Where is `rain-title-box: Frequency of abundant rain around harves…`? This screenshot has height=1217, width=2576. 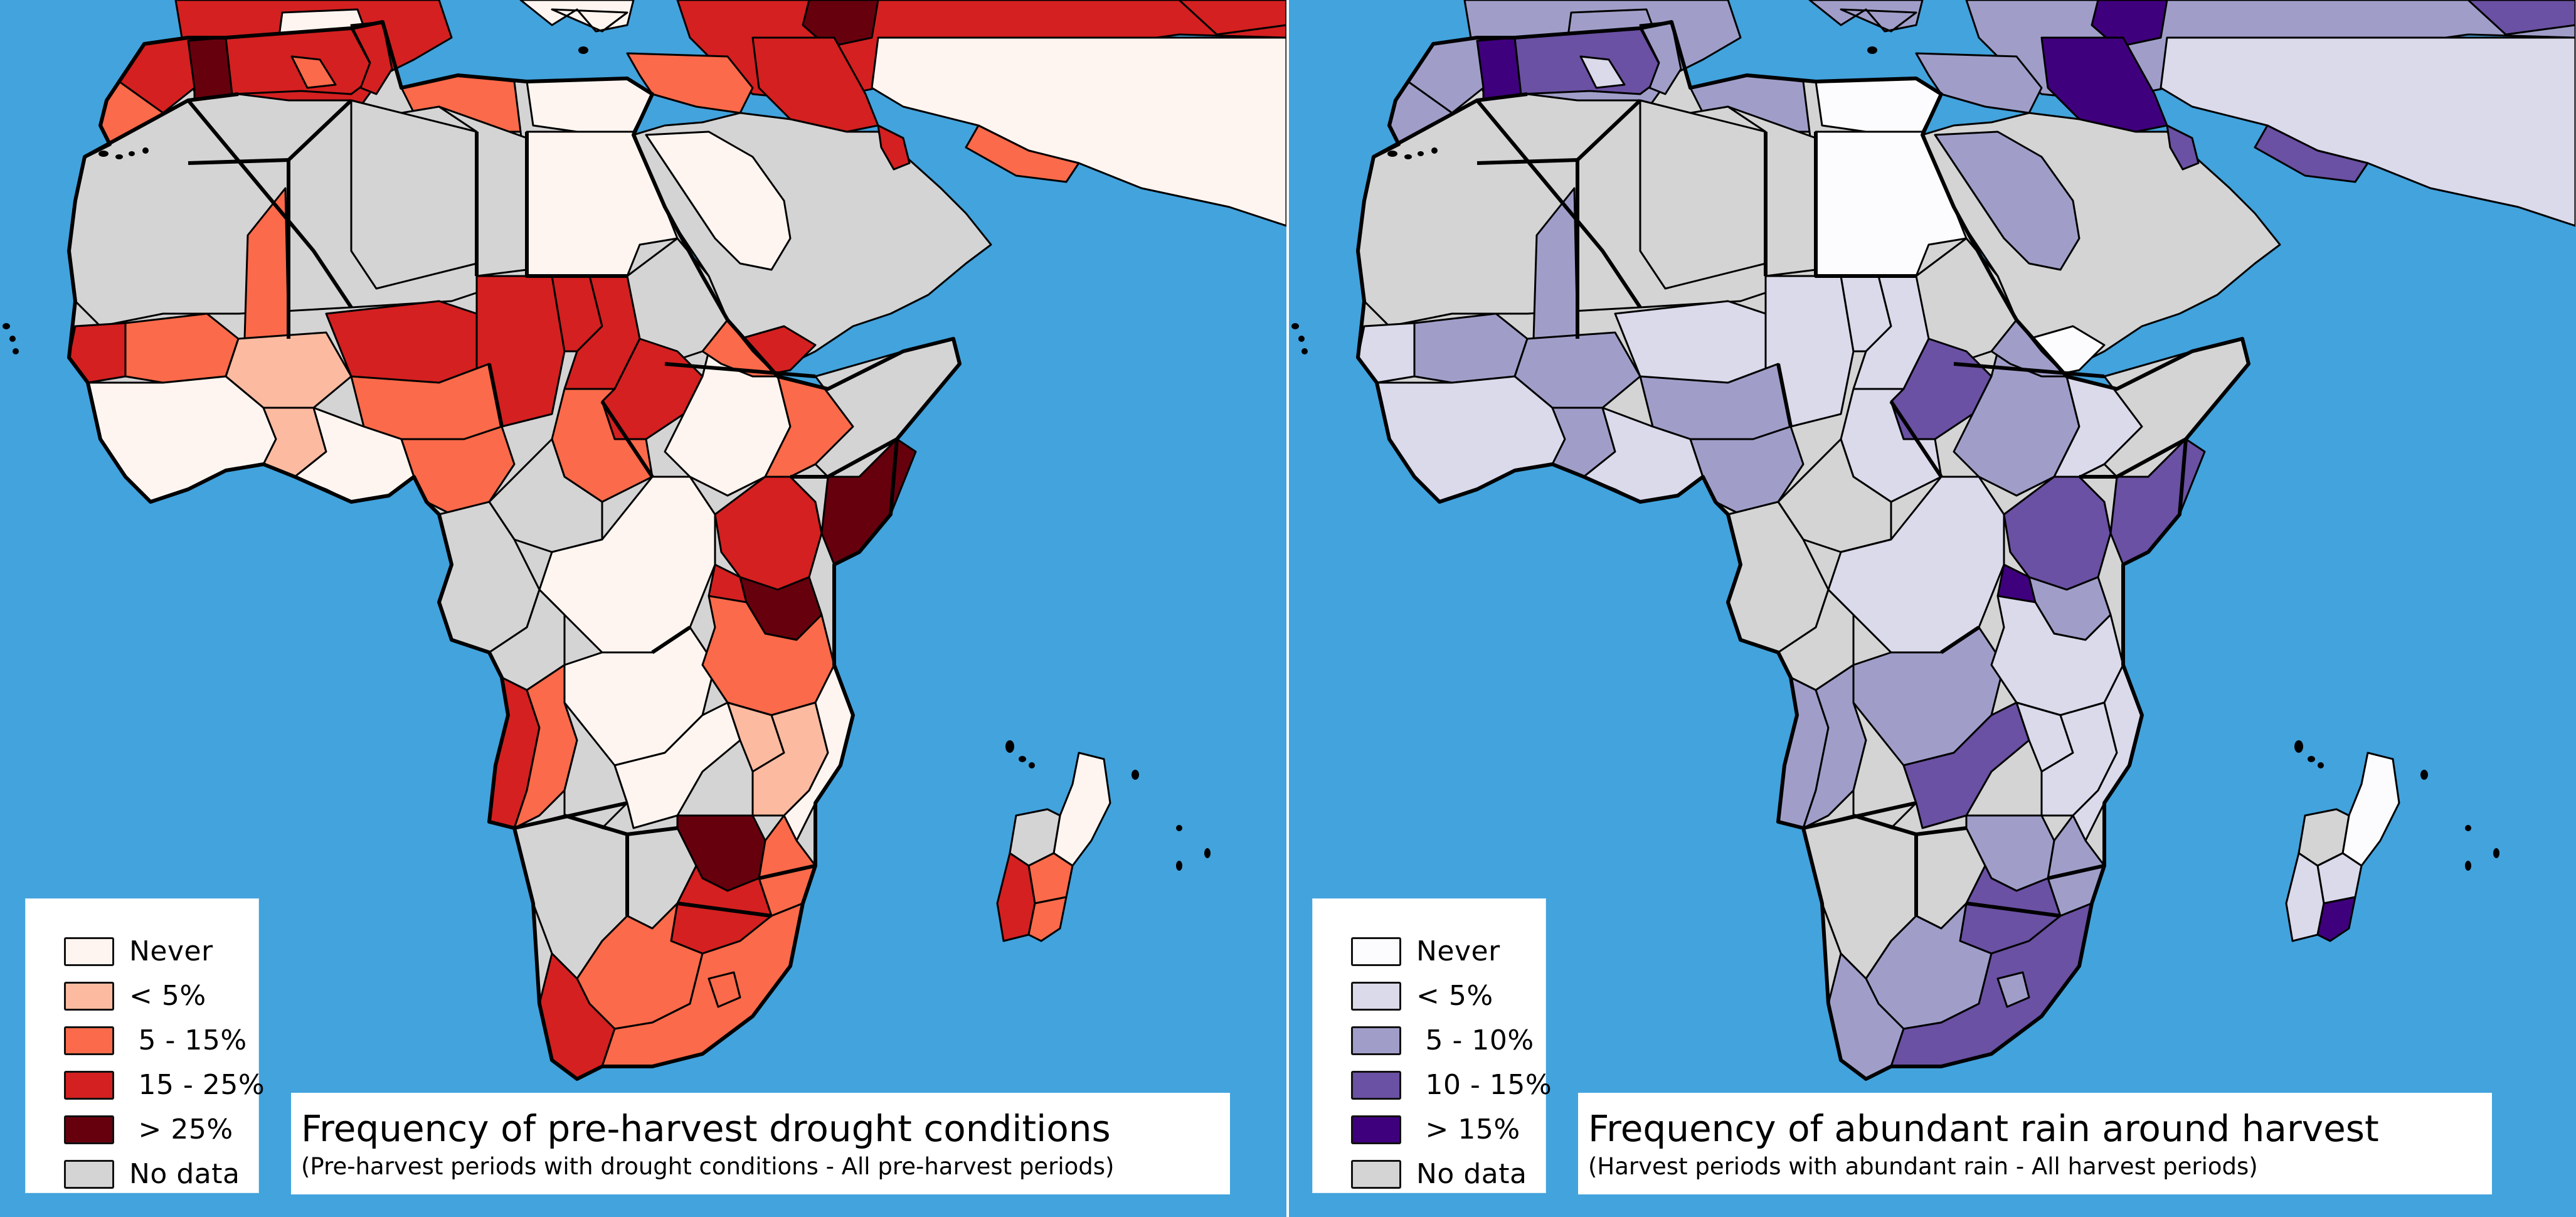
rain-title-box: Frequency of abundant rain around harves… is located at coordinates (2035, 1143).